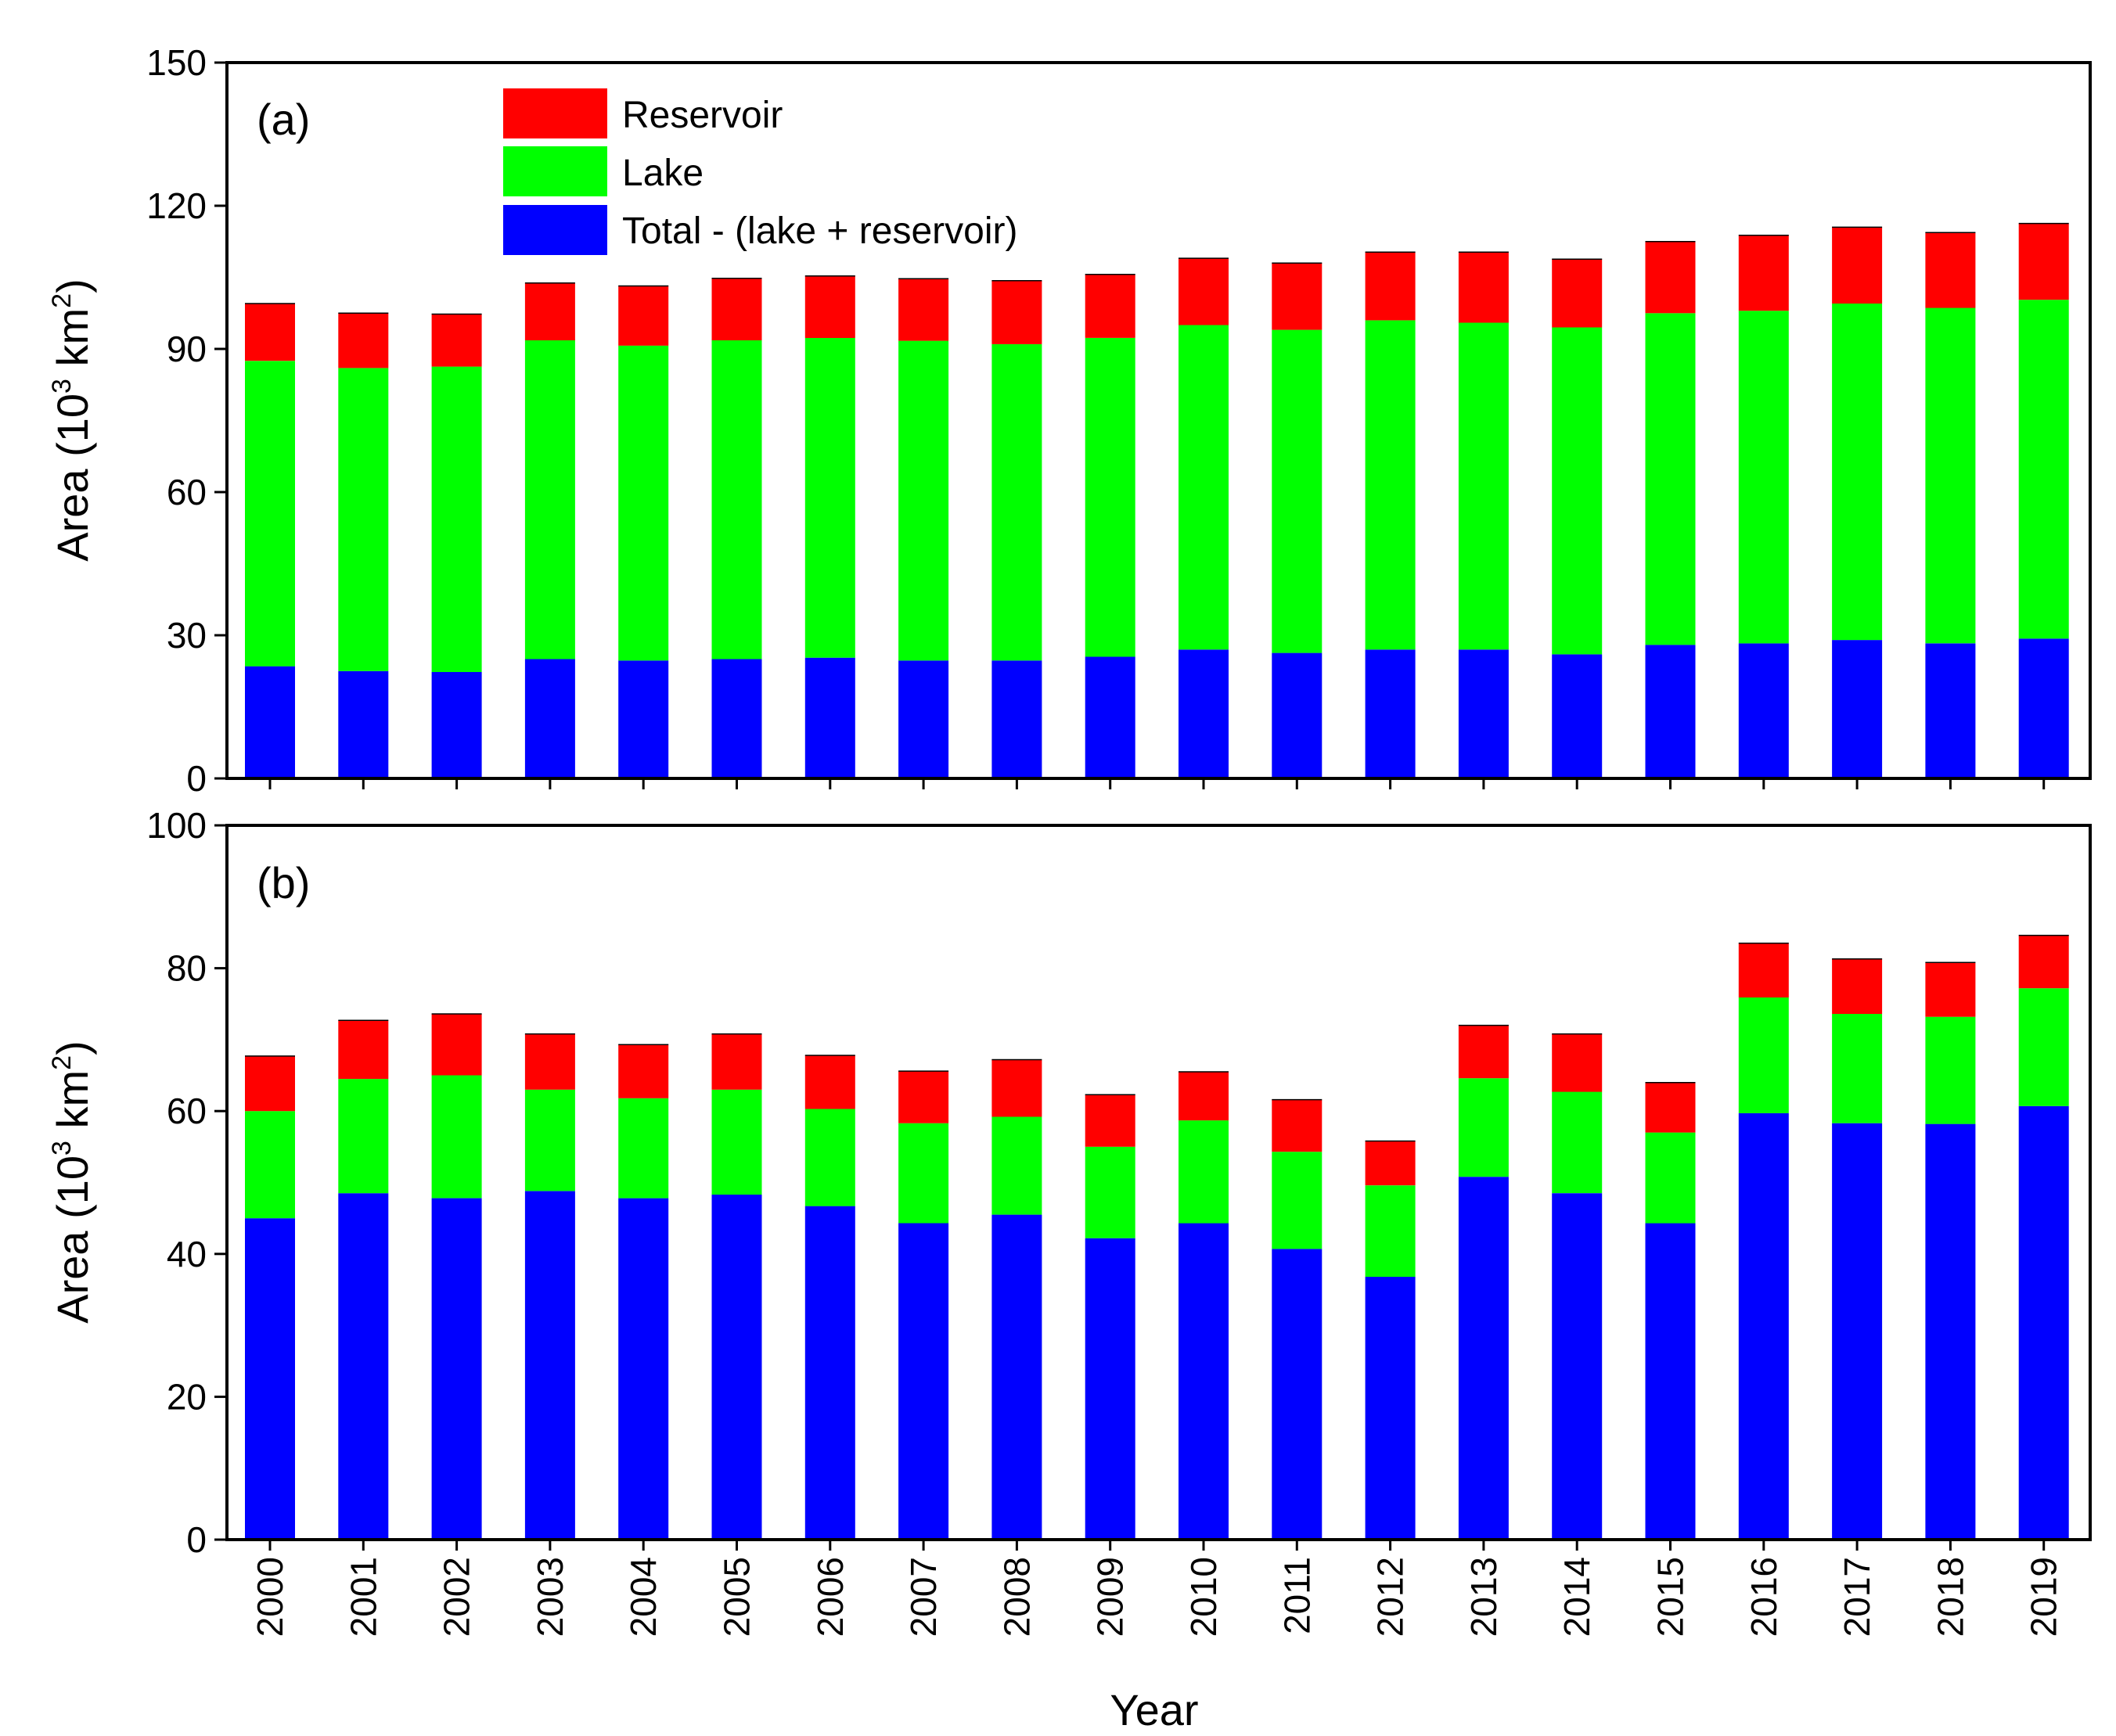  Describe the element at coordinates (457, 1597) in the screenshot. I see `x-tick-label: 2002` at that location.